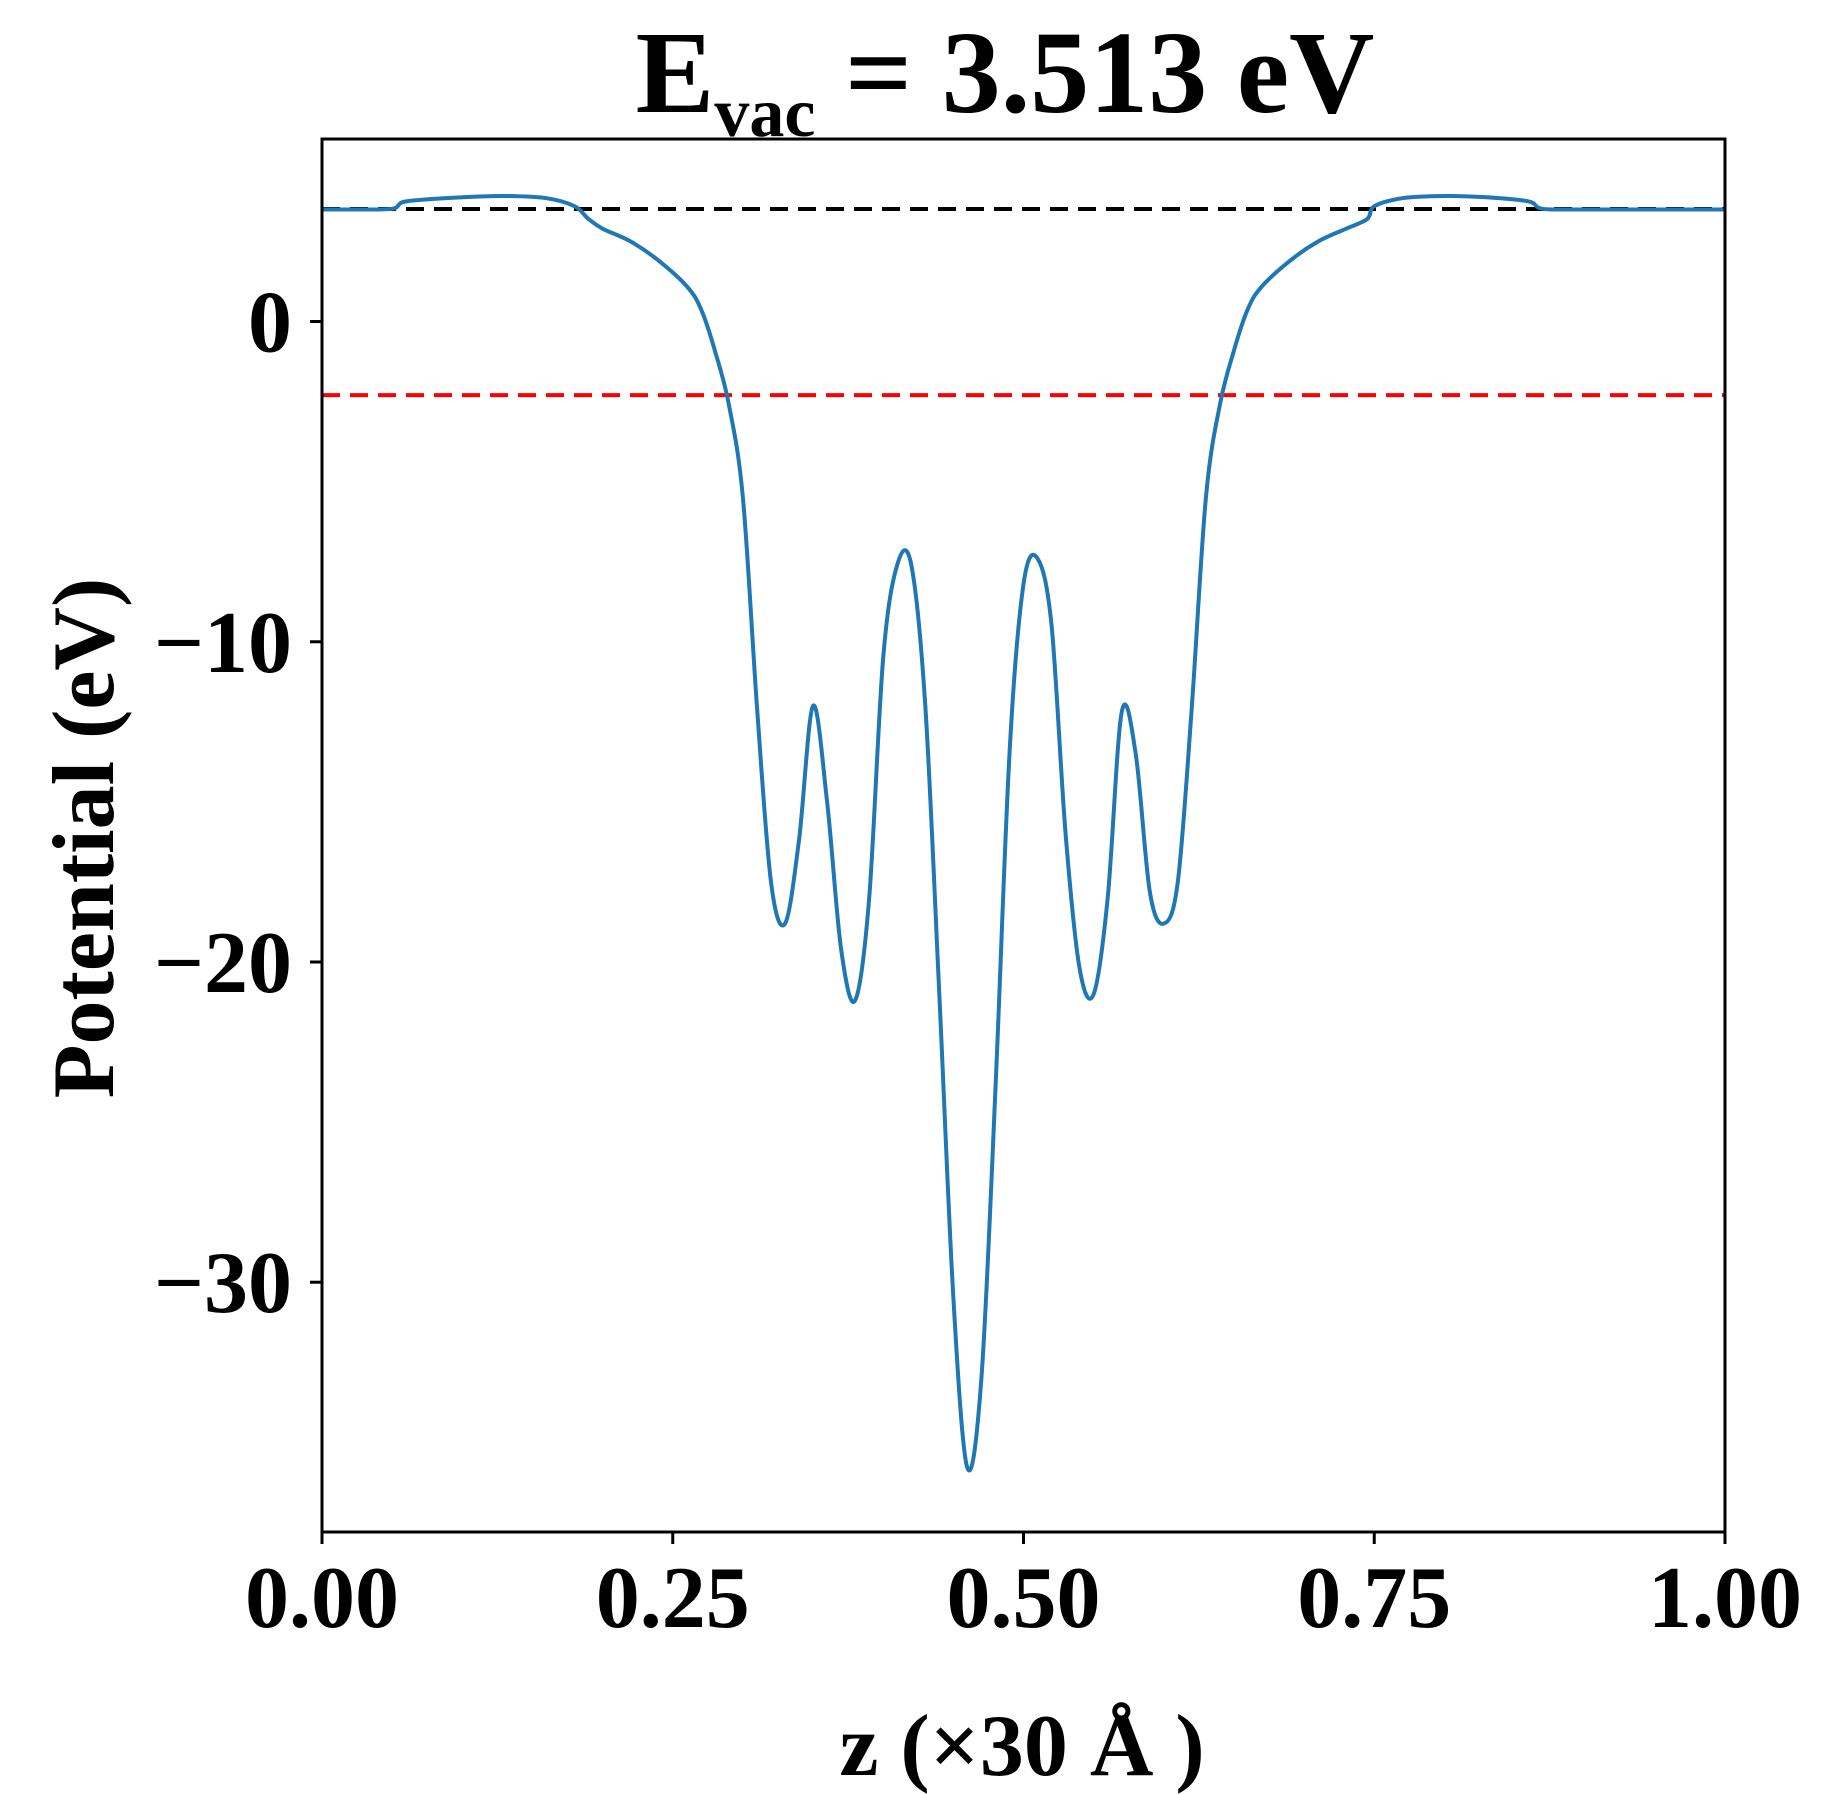 This screenshot has width=1833, height=1794. I want to click on y-tick-label: −10, so click(223, 643).